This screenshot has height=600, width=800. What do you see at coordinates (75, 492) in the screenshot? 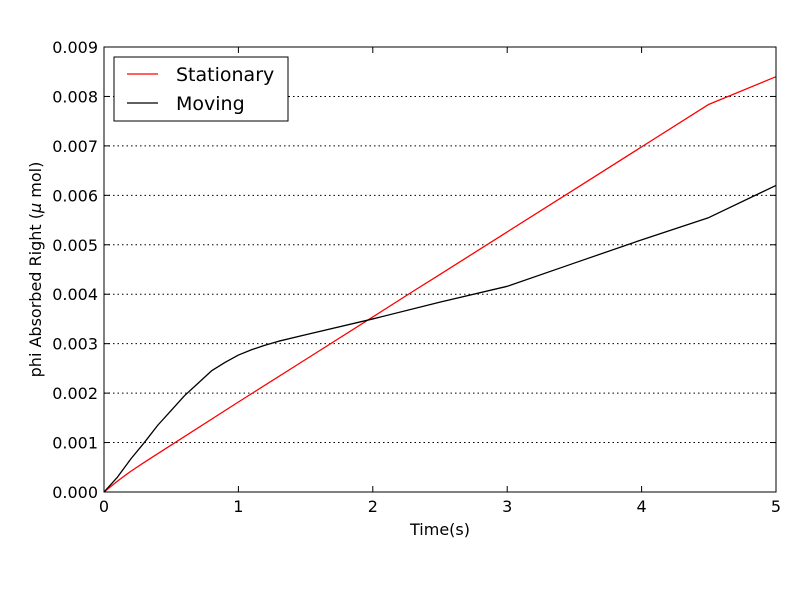
I see `y-tick-label: 0.000` at bounding box center [75, 492].